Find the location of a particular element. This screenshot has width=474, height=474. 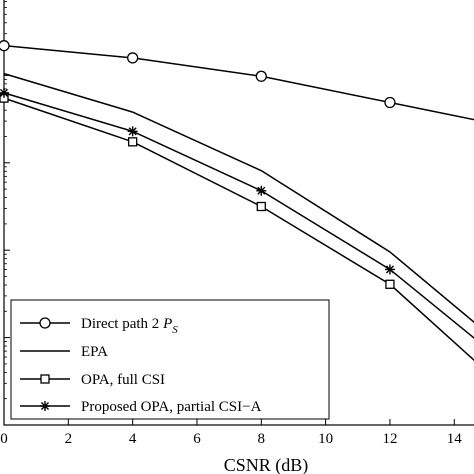

legend-label: OPA, full CSI is located at coordinates (123, 380).